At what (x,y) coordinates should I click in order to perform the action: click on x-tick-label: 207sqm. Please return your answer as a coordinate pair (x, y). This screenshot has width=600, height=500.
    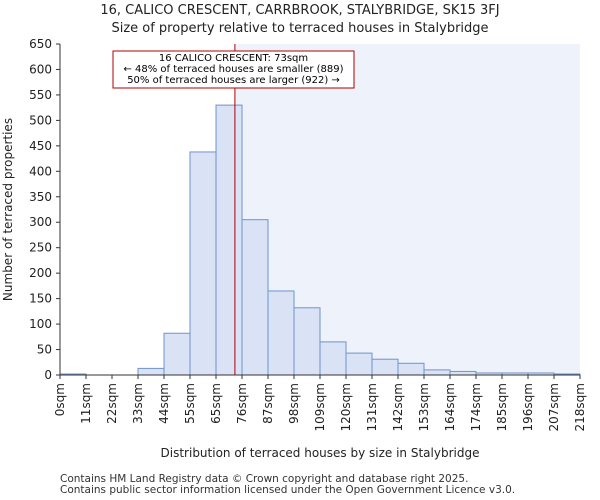
    Looking at the image, I should click on (554, 407).